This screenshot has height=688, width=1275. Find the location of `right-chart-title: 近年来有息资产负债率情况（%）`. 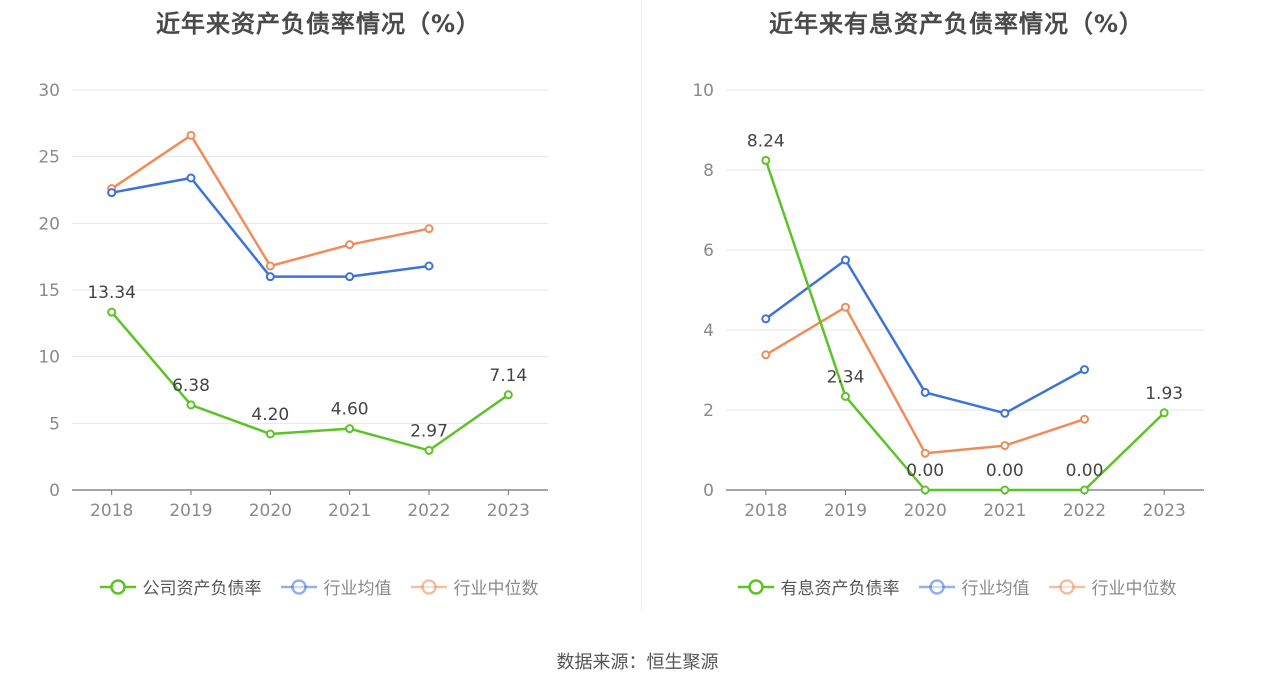

right-chart-title: 近年来有息资产负债率情况（%） is located at coordinates (956, 24).